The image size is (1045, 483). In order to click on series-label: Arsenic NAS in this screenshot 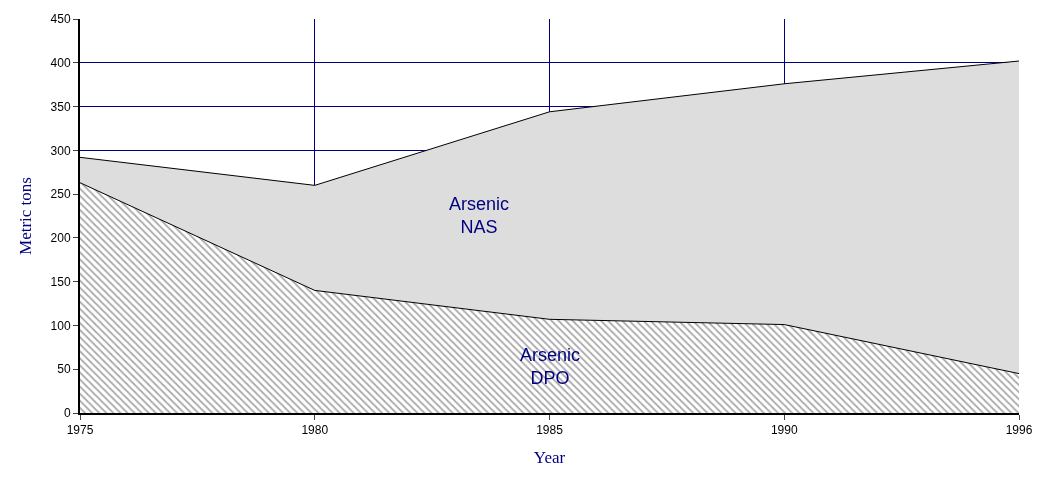, I will do `click(479, 216)`.